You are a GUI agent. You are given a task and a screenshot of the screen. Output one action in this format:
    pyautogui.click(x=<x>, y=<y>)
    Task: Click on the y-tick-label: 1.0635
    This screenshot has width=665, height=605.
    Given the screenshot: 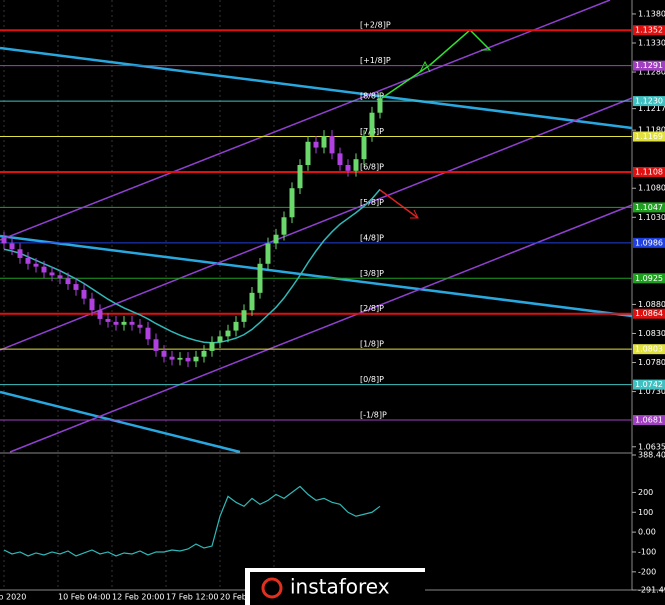 What is the action you would take?
    pyautogui.click(x=651, y=446)
    